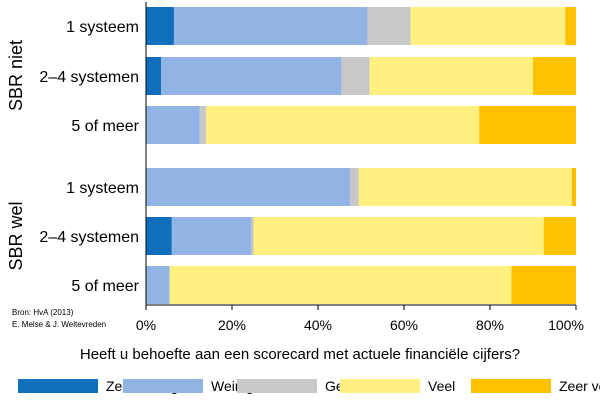 The height and width of the screenshot is (400, 600). What do you see at coordinates (16, 235) in the screenshot?
I see `group-label-2: SBR wel` at bounding box center [16, 235].